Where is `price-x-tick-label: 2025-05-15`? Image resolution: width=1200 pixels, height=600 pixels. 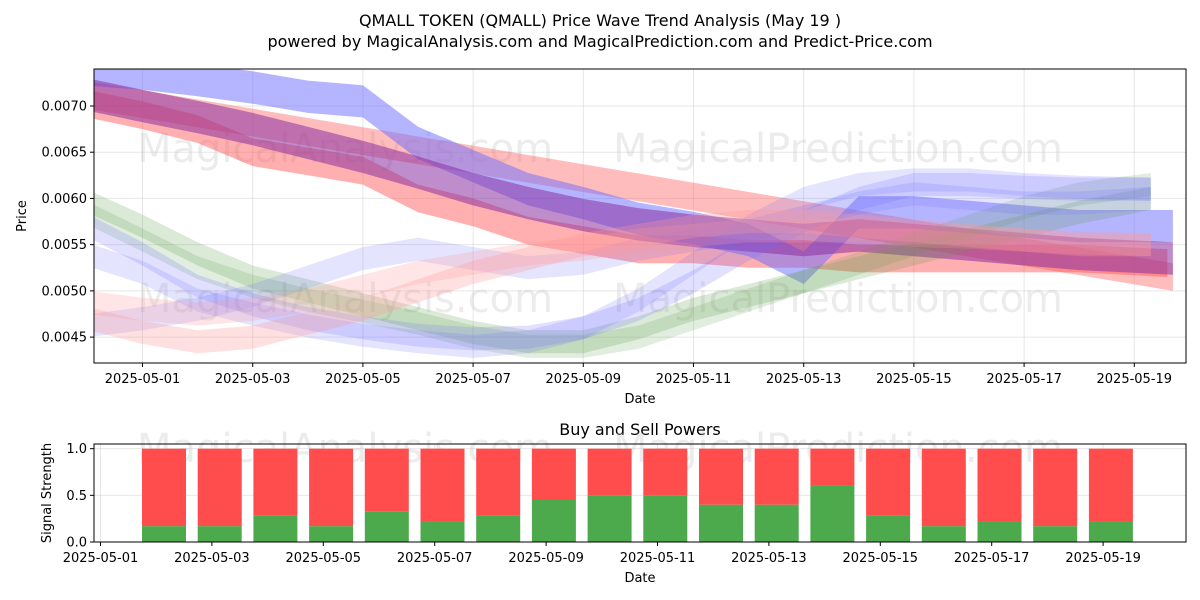 price-x-tick-label: 2025-05-15 is located at coordinates (914, 379).